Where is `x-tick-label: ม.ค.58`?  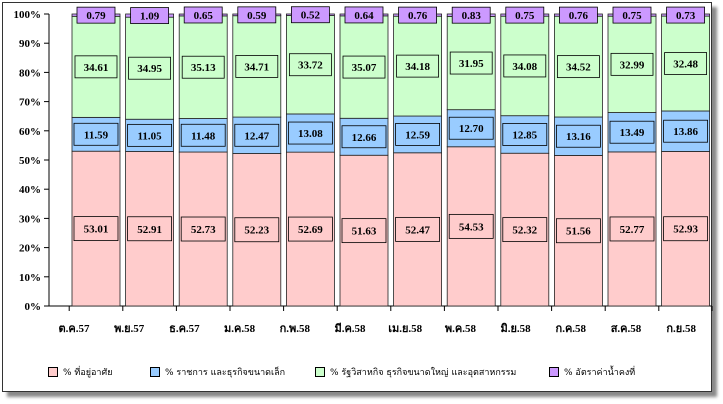
x-tick-label: ม.ค.58 is located at coordinates (240, 329).